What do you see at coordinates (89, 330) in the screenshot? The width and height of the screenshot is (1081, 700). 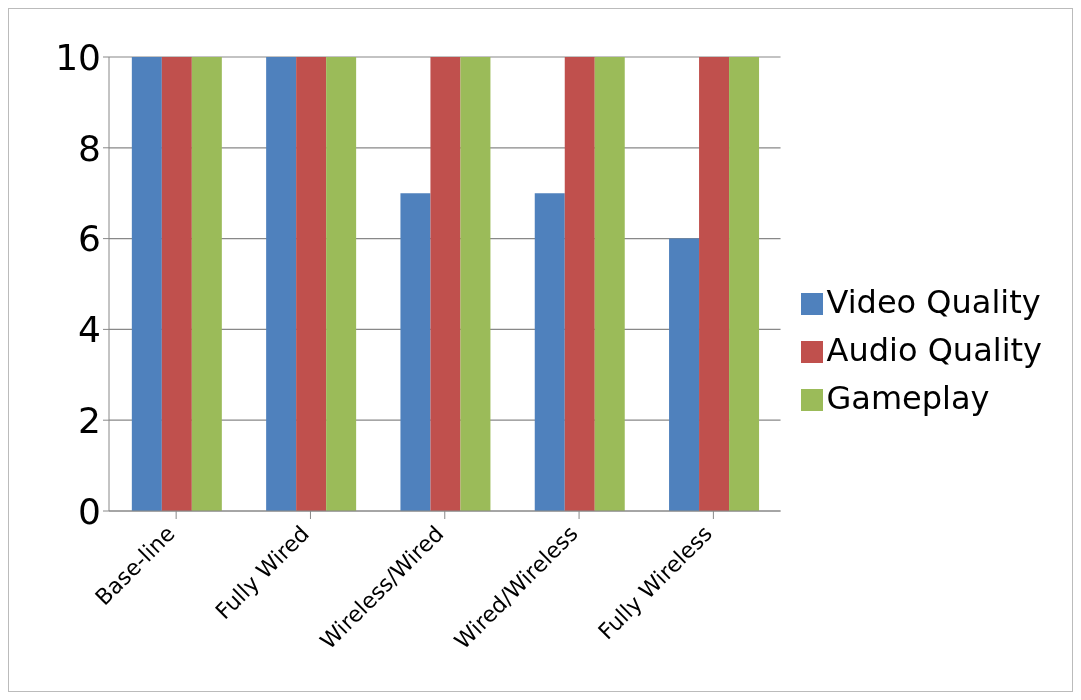 I see `y-tick-label: 4` at bounding box center [89, 330].